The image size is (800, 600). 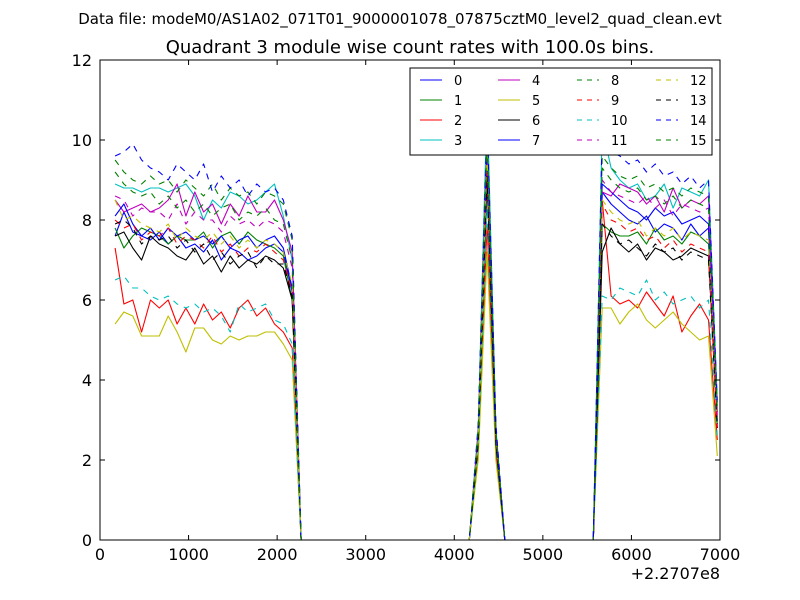 I want to click on x-tick-label: 5000, so click(x=542, y=554).